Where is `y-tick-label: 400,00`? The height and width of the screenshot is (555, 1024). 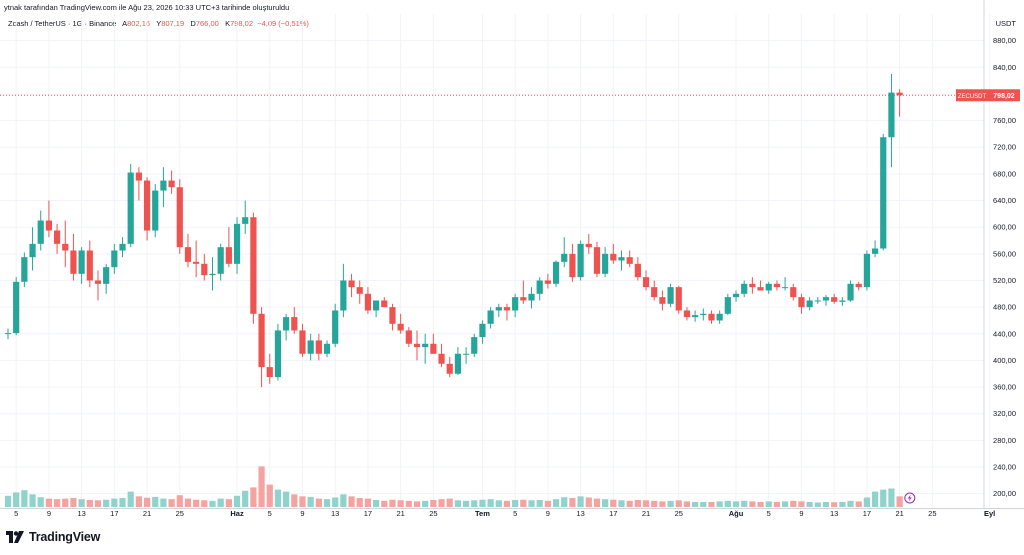
y-tick-label: 400,00 is located at coordinates (1004, 360).